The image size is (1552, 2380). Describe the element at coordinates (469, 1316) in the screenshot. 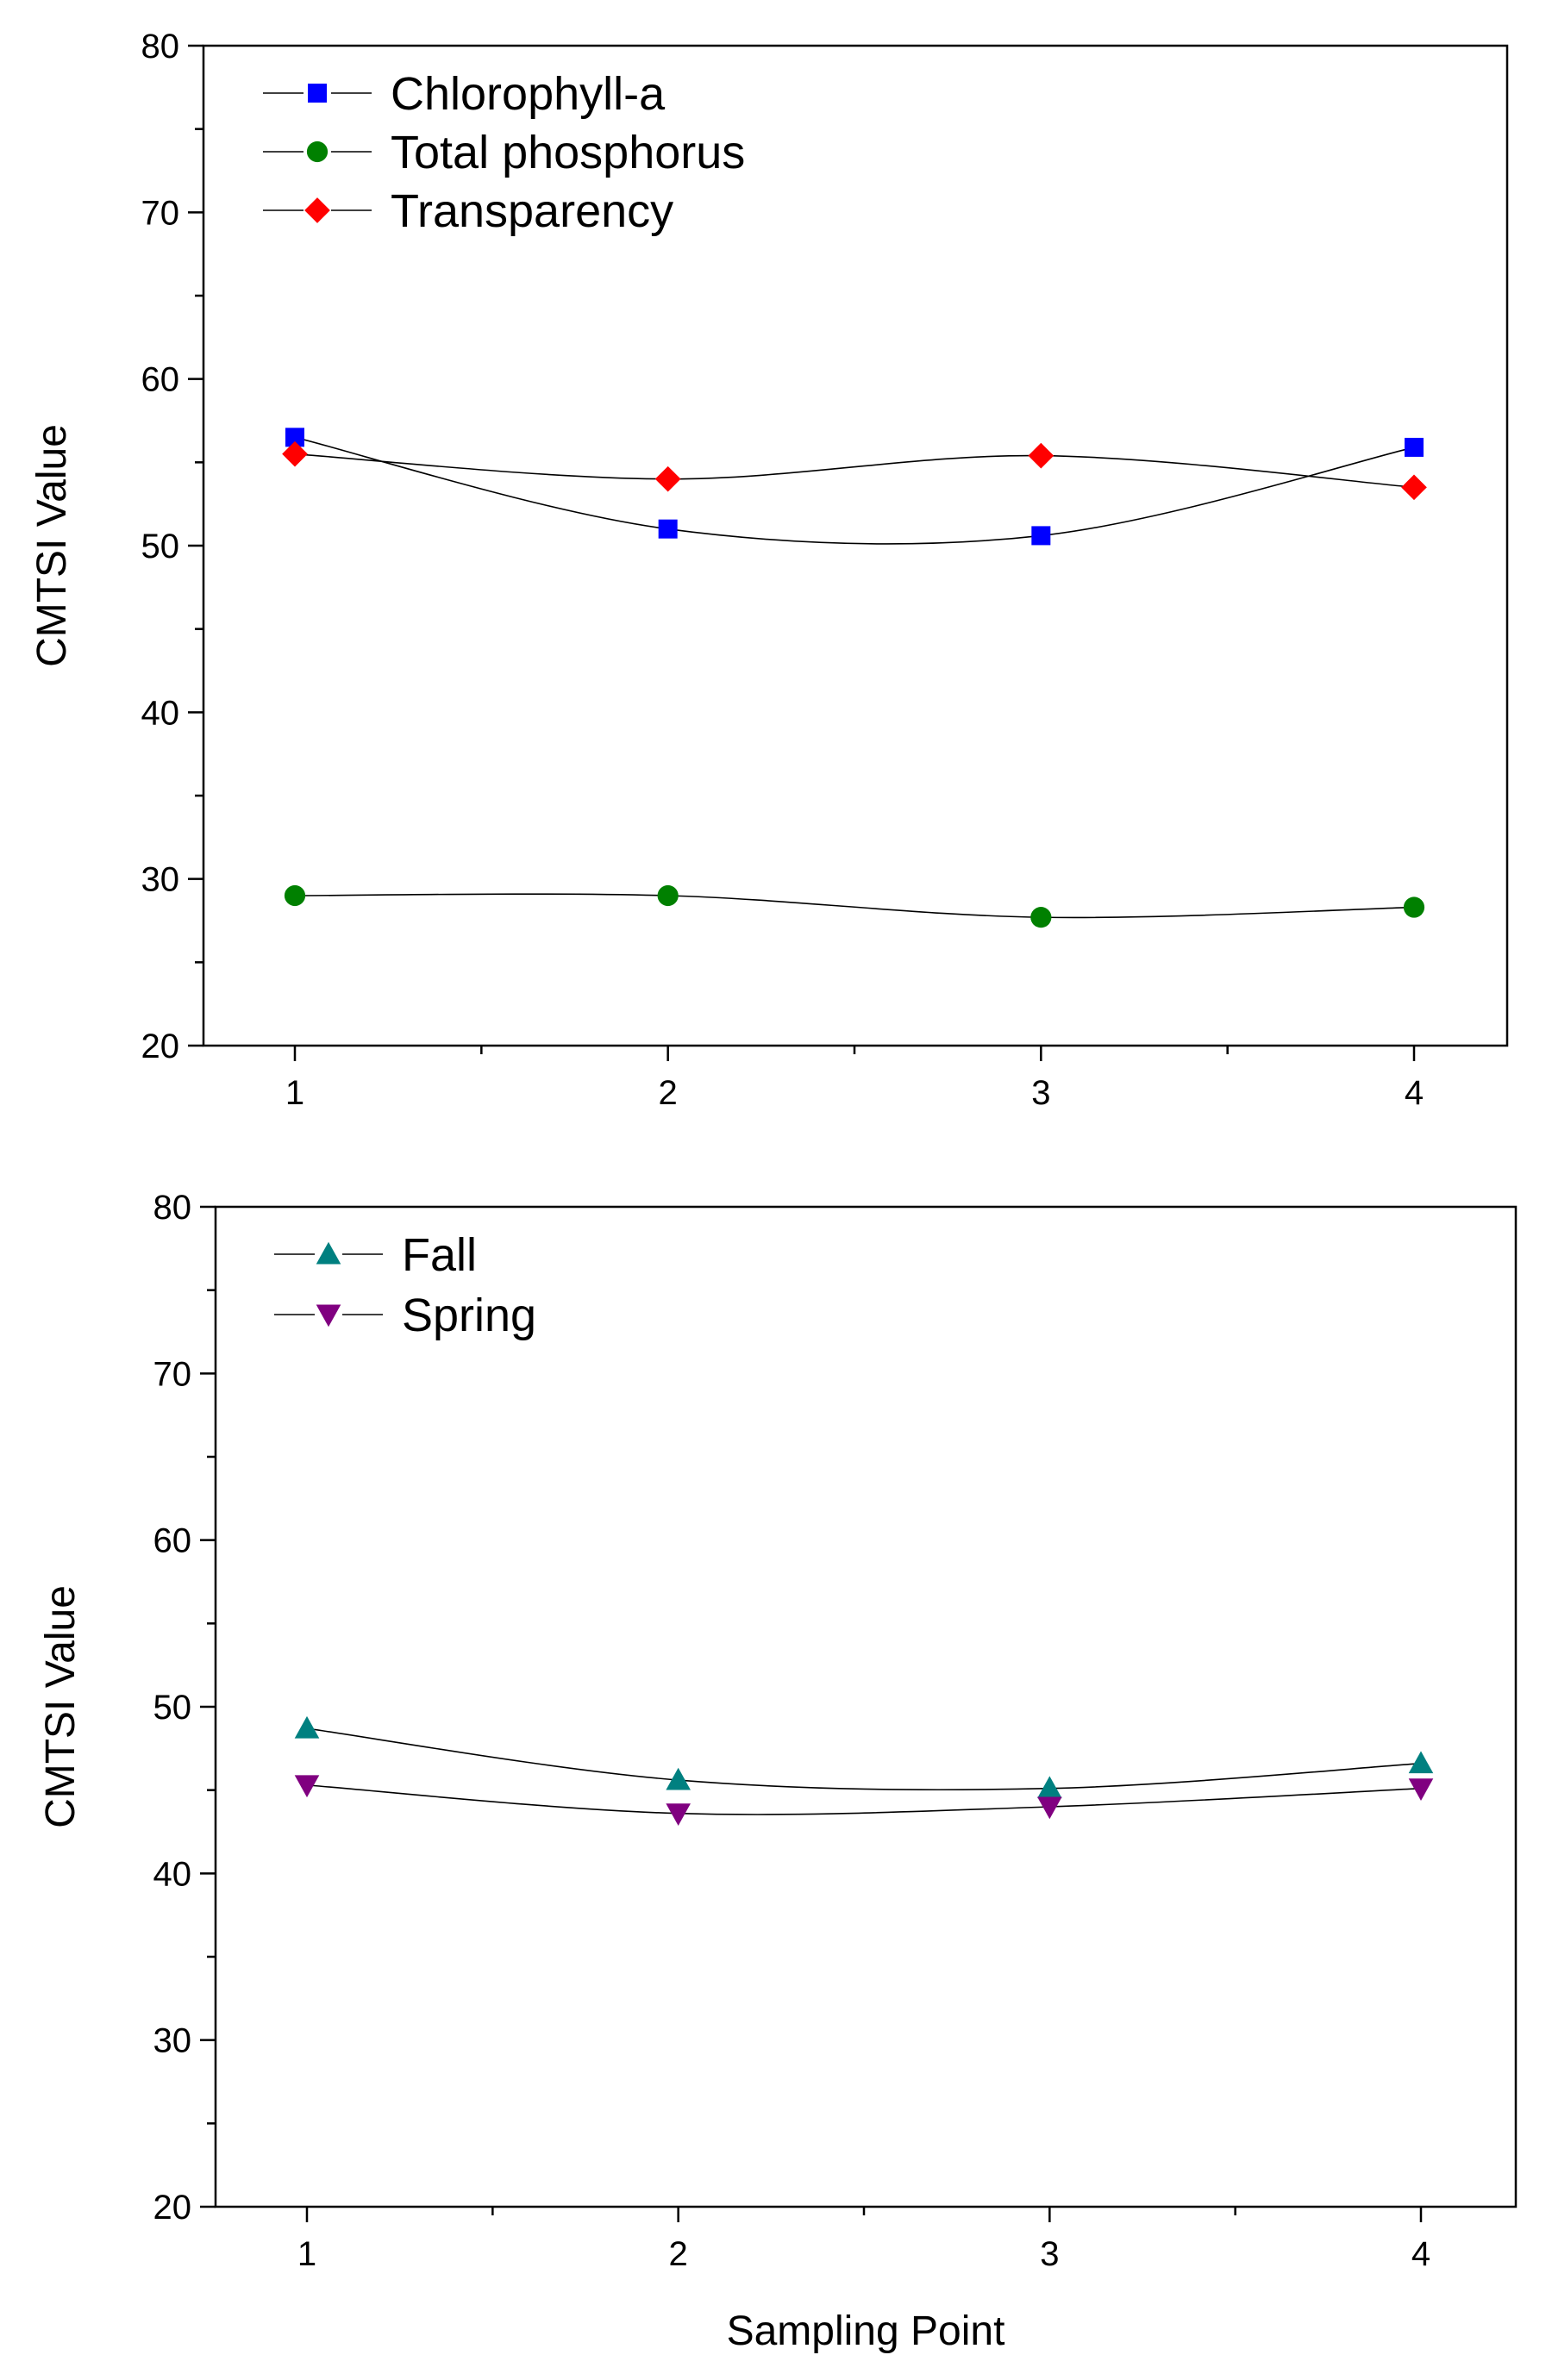

I see `legend-label: Spring` at that location.